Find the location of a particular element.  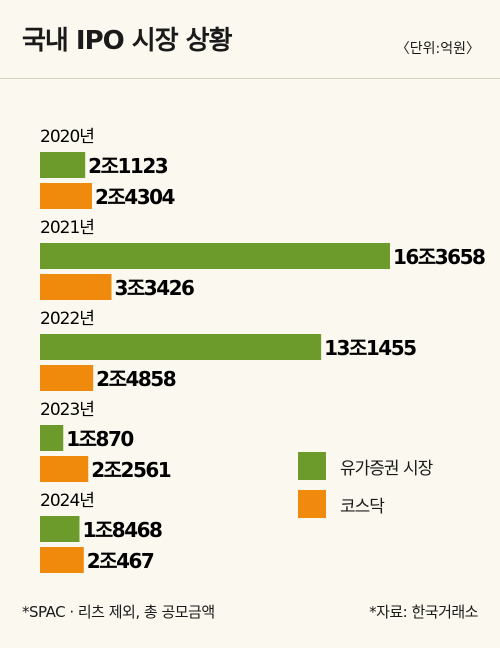

unit-label: 〈단위:억원〉 is located at coordinates (437, 49).